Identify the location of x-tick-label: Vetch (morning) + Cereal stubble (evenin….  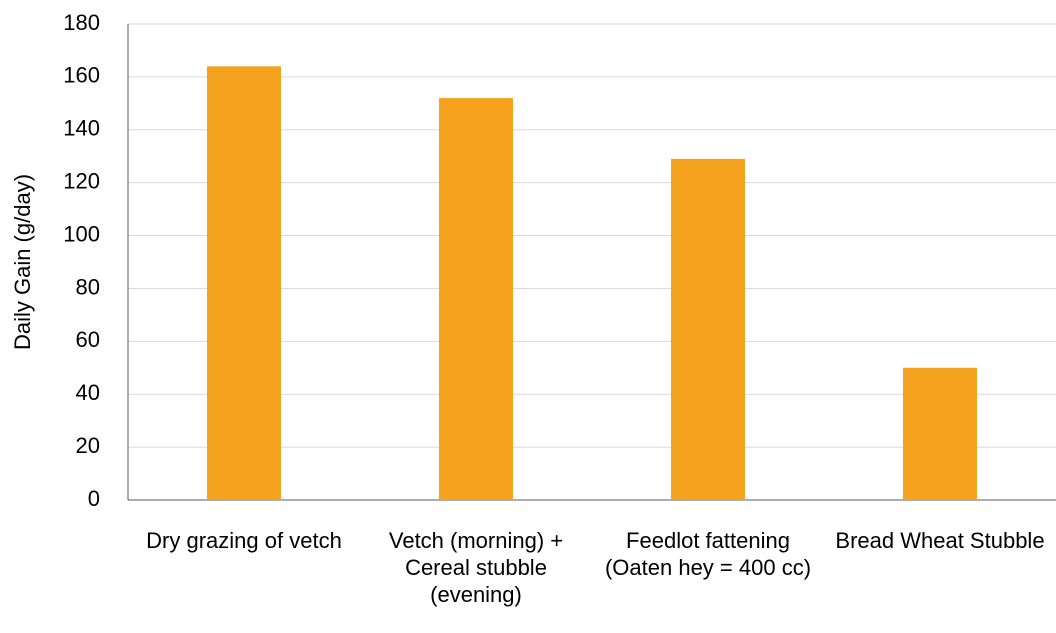
(476, 567).